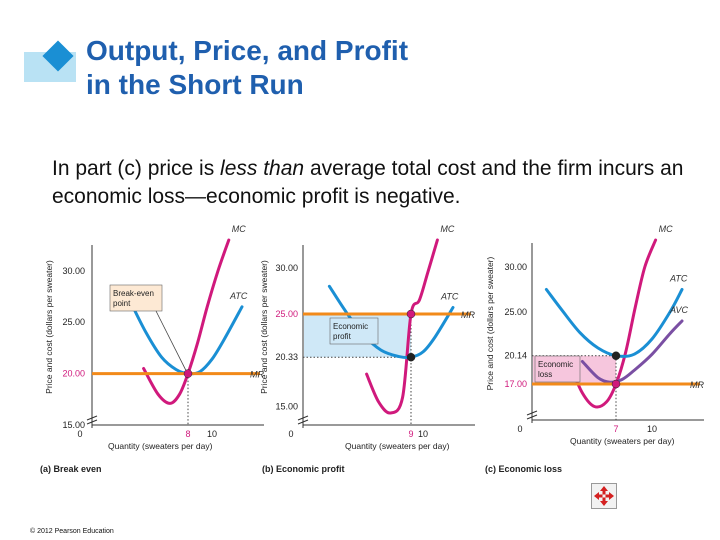 The height and width of the screenshot is (540, 720). I want to click on chart-c-y-tick-label: 25.00, so click(515, 312).